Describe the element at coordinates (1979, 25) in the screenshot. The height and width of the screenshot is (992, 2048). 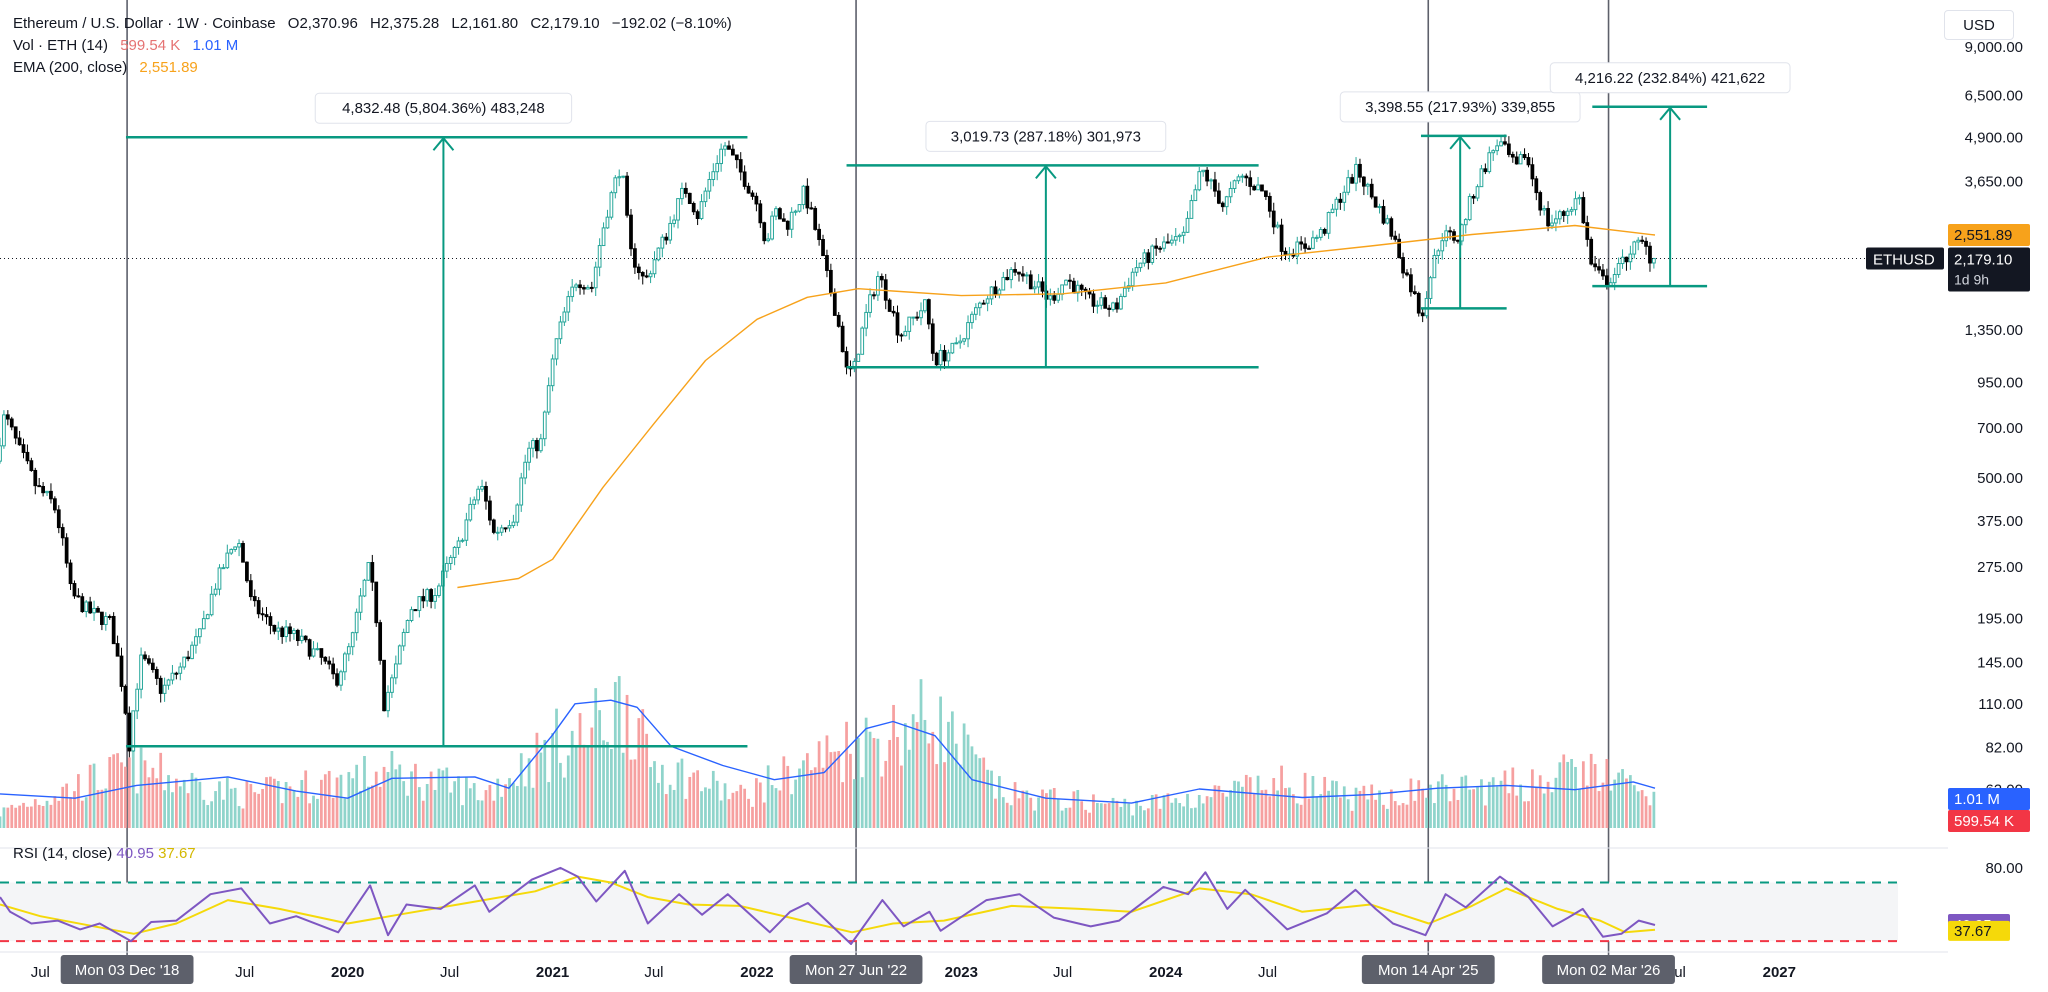
I see `currency-button: USD` at that location.